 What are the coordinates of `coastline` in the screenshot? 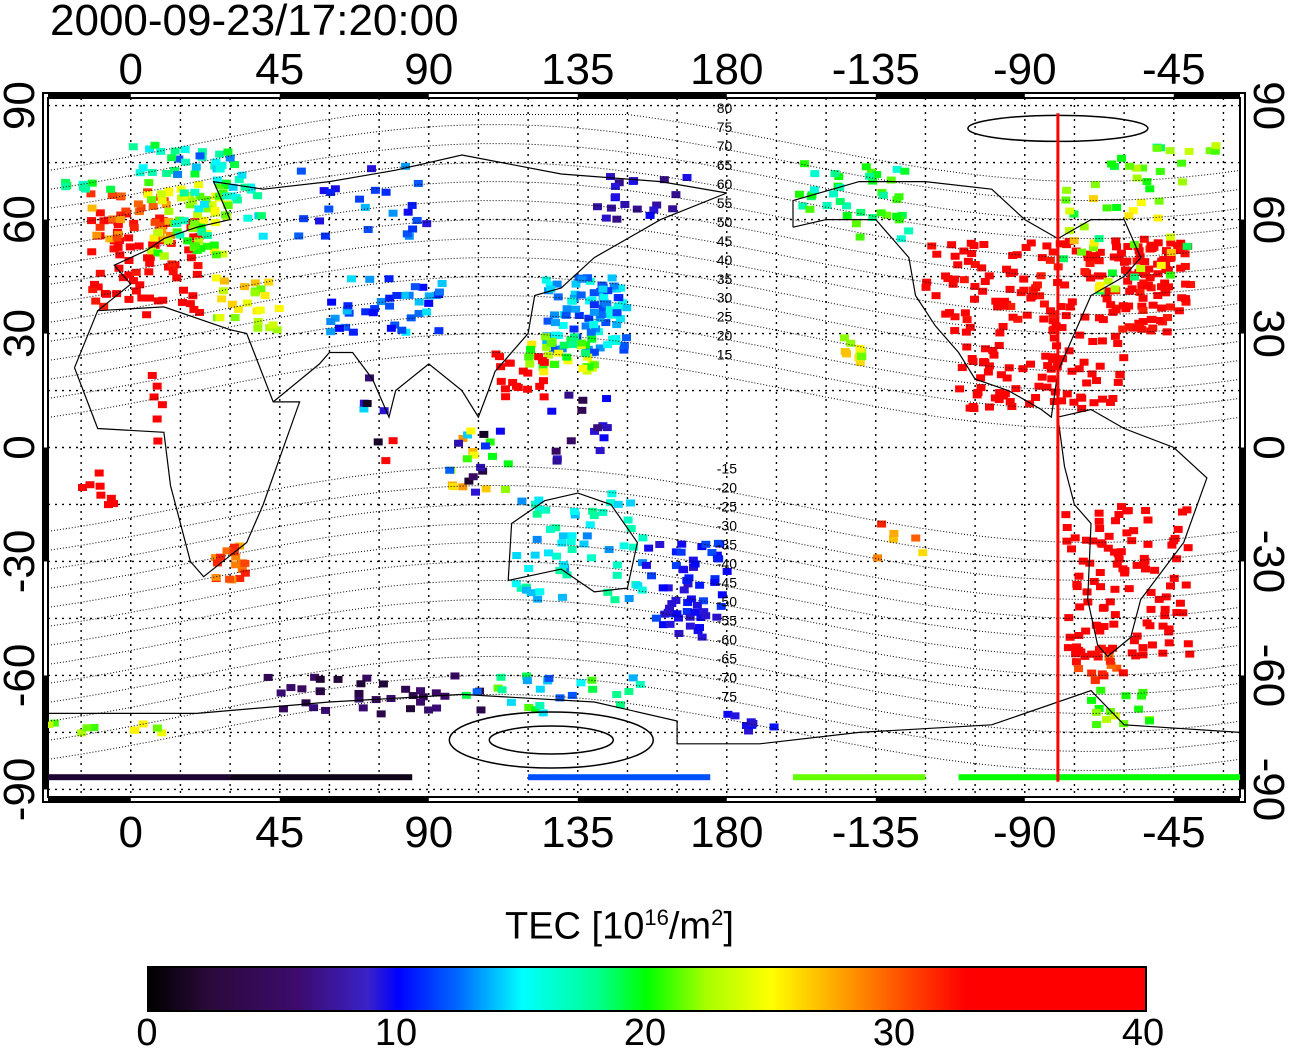 It's located at (644, 717).